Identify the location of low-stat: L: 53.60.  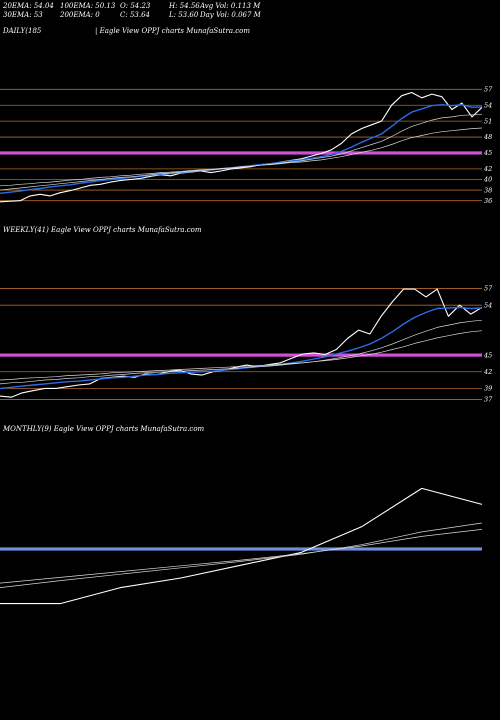
(184, 15).